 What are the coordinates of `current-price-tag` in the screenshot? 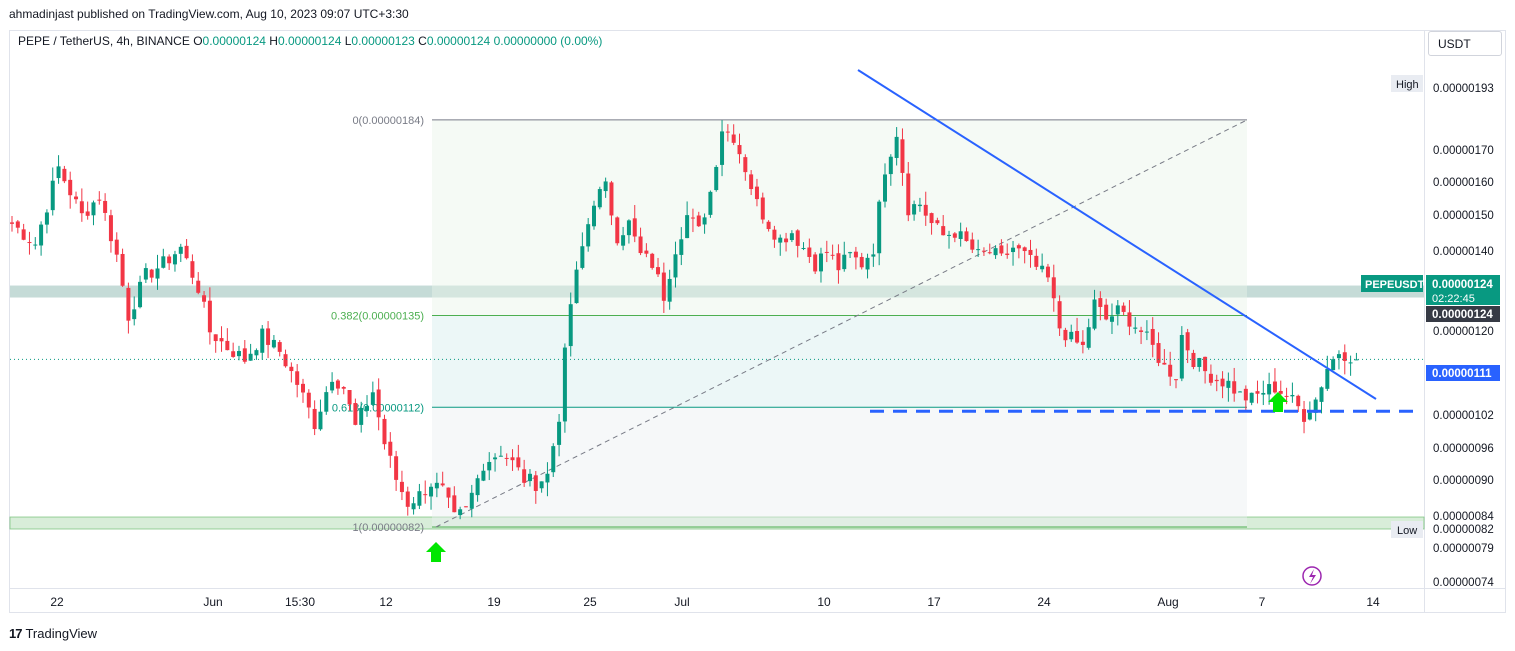 It's located at (1463, 290).